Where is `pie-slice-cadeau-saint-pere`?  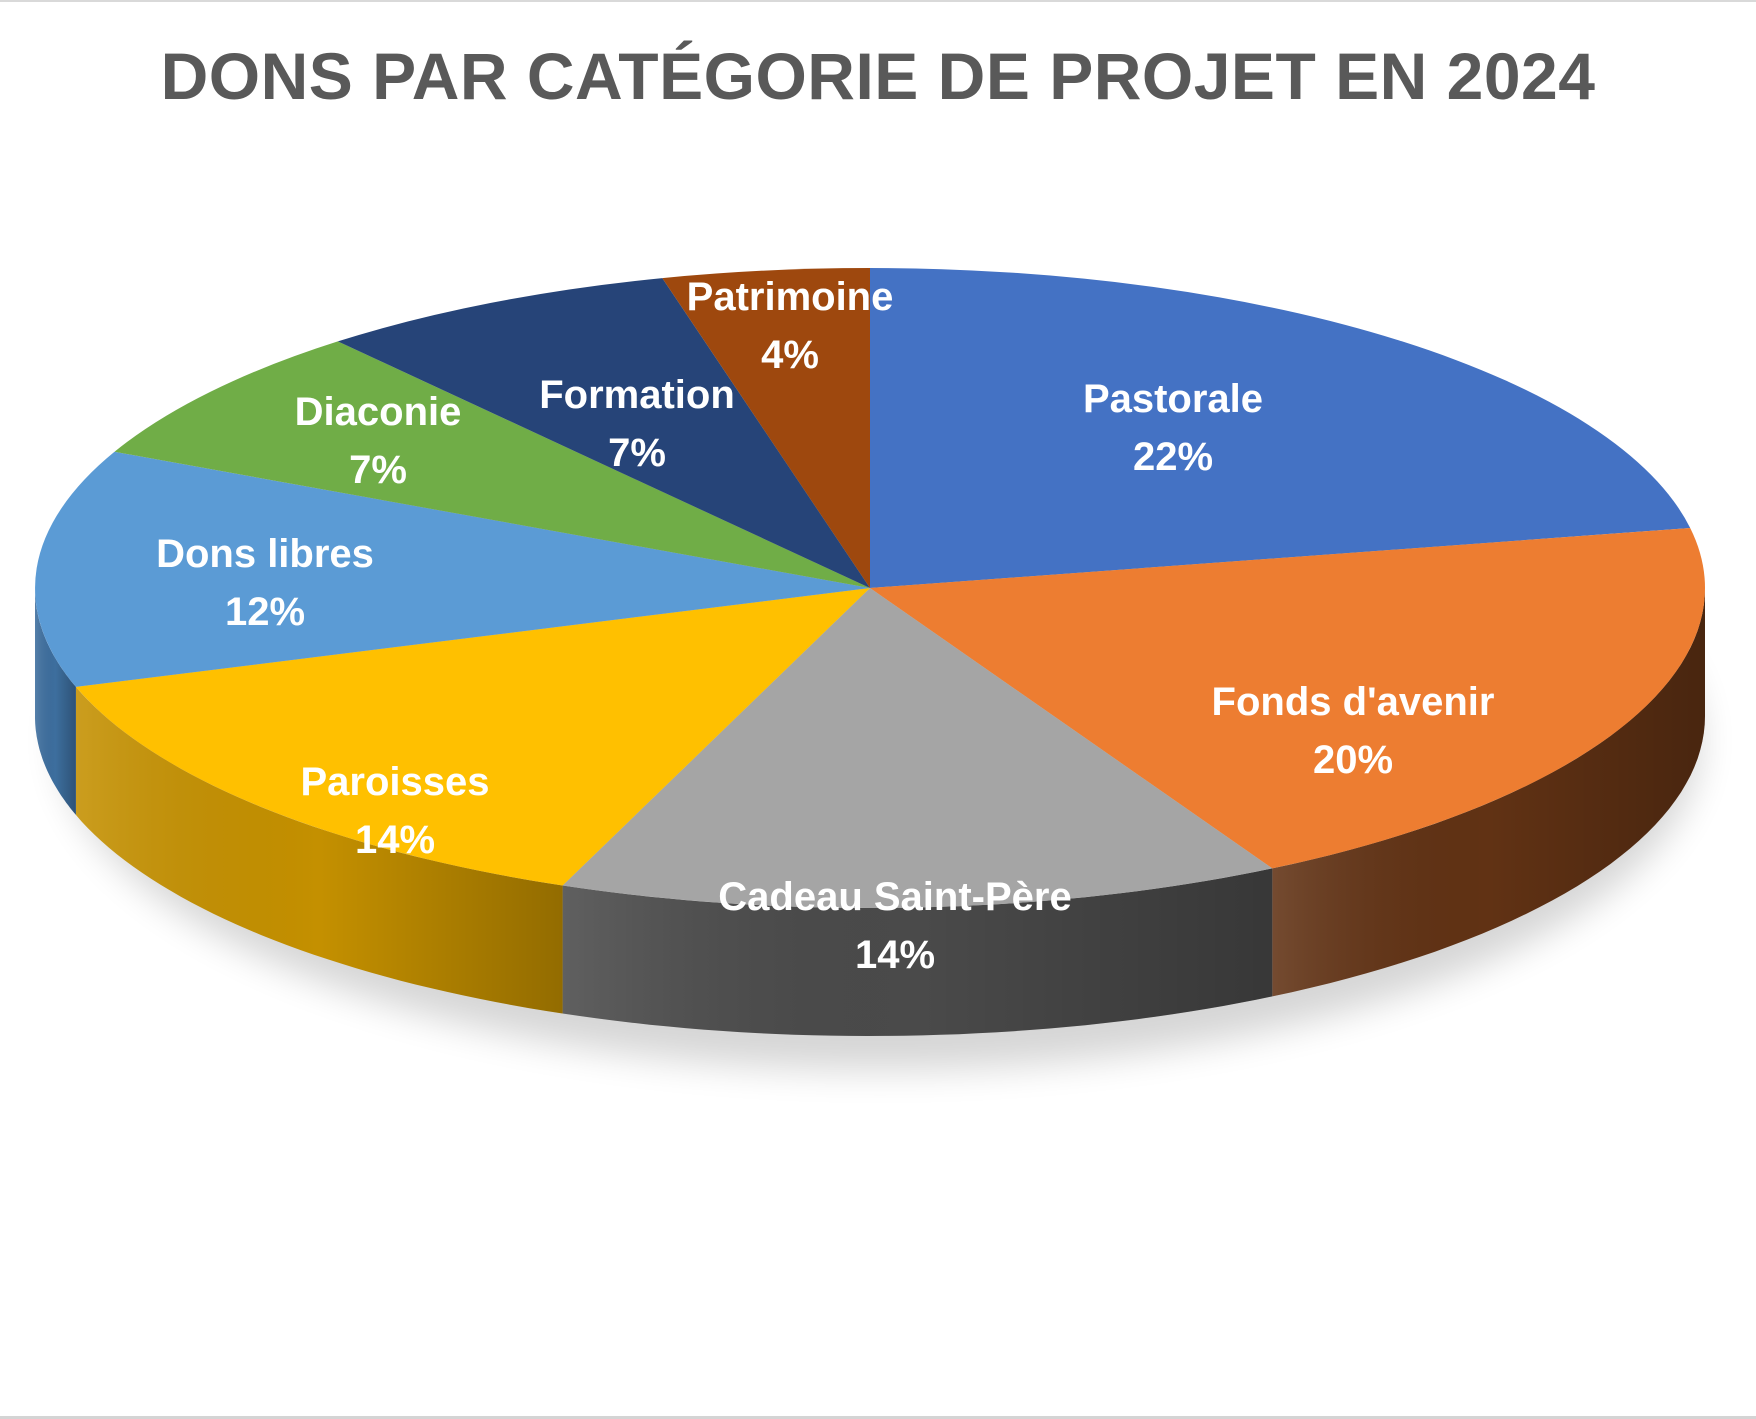 pie-slice-cadeau-saint-pere is located at coordinates (917, 748).